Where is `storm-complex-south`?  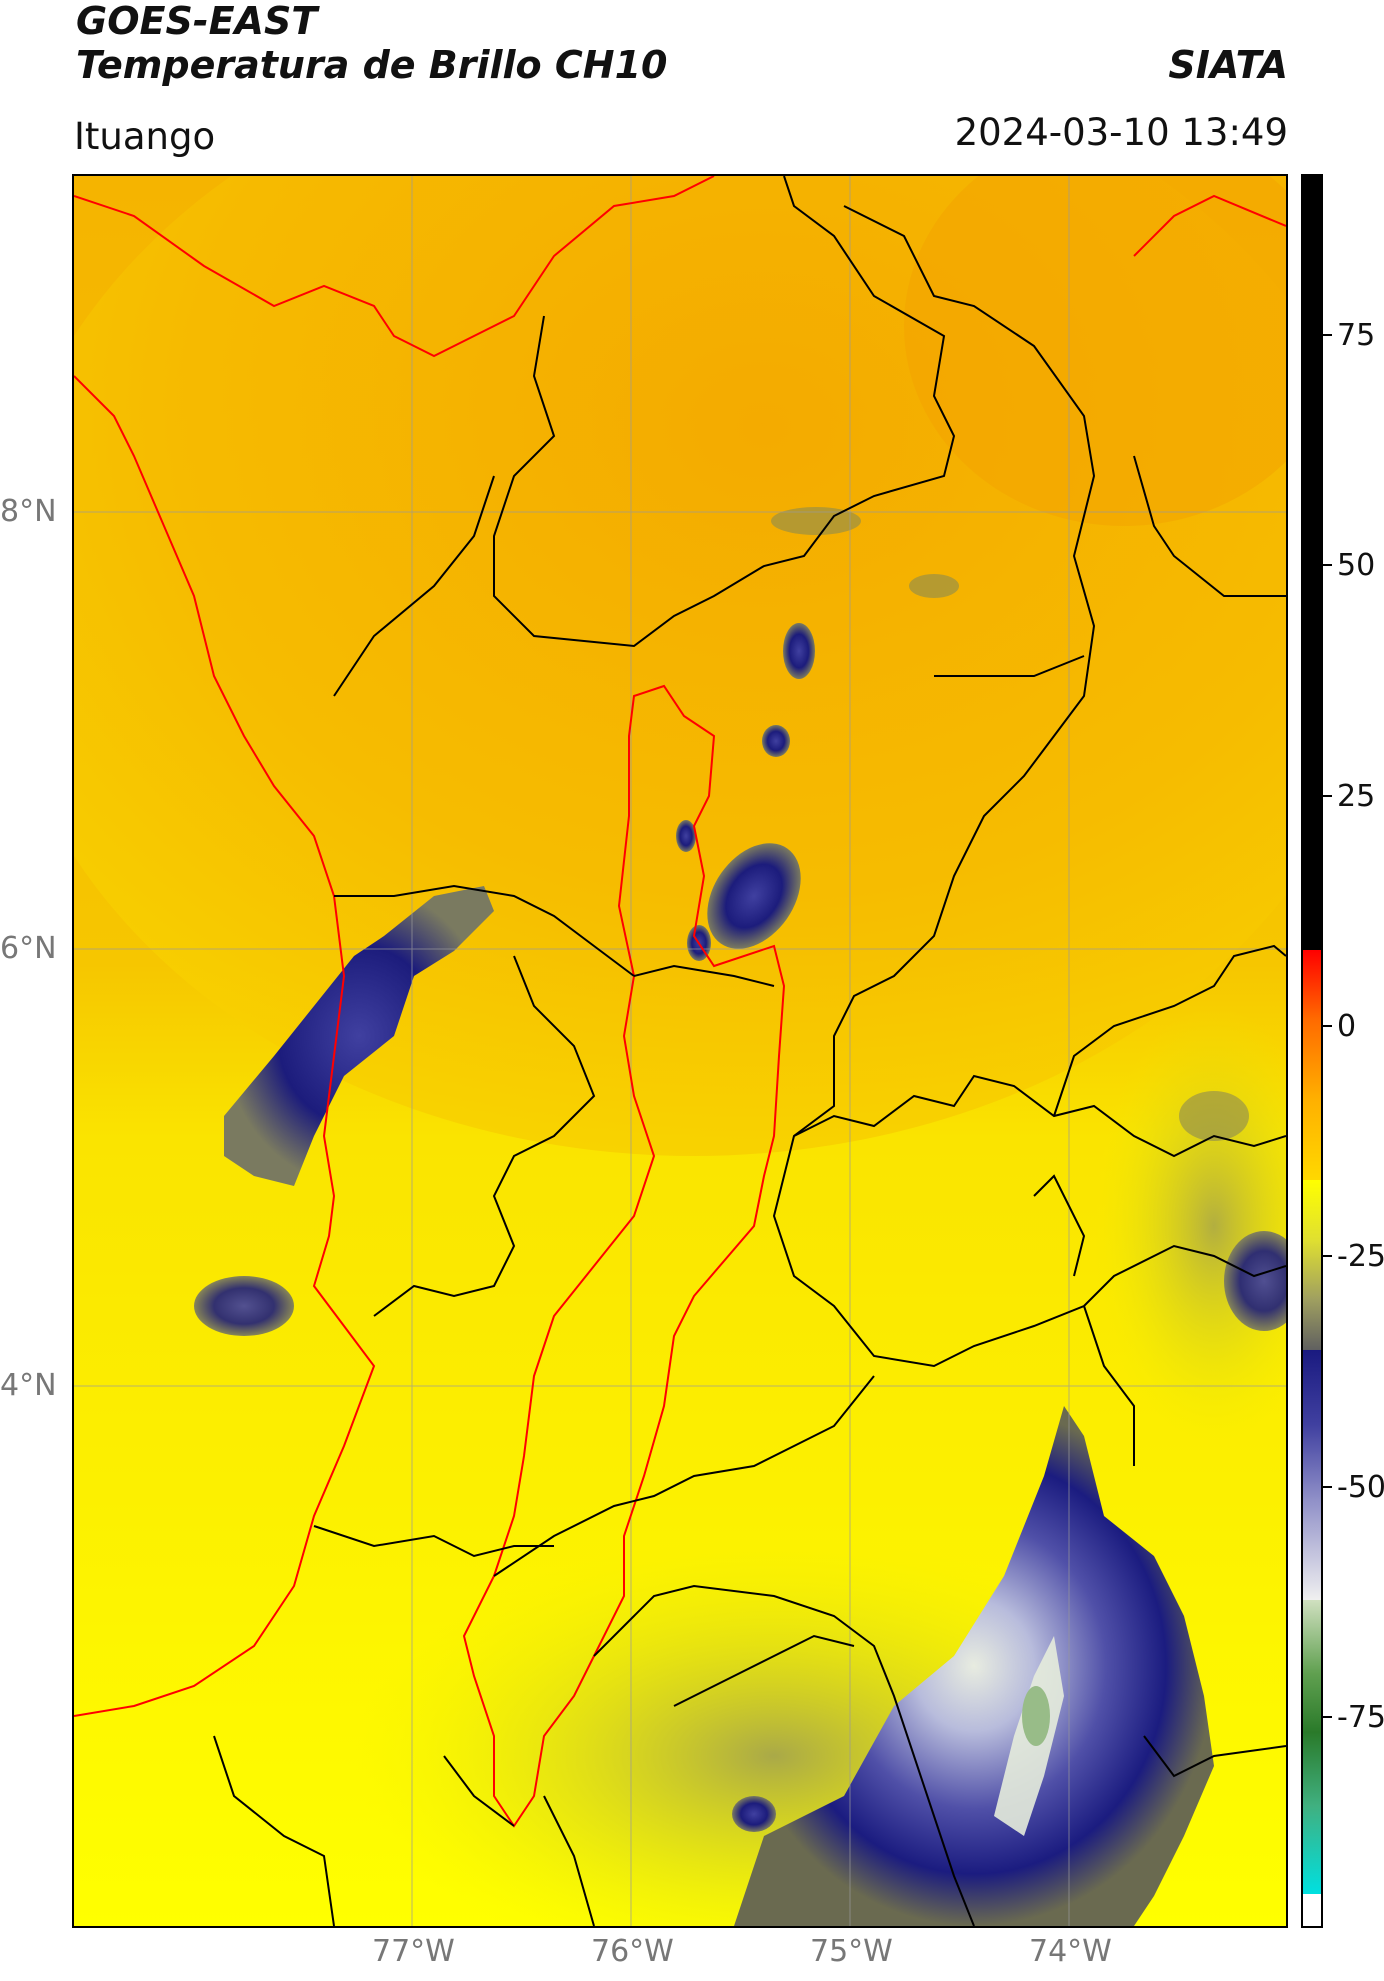
storm-complex-south is located at coordinates (974, 1666).